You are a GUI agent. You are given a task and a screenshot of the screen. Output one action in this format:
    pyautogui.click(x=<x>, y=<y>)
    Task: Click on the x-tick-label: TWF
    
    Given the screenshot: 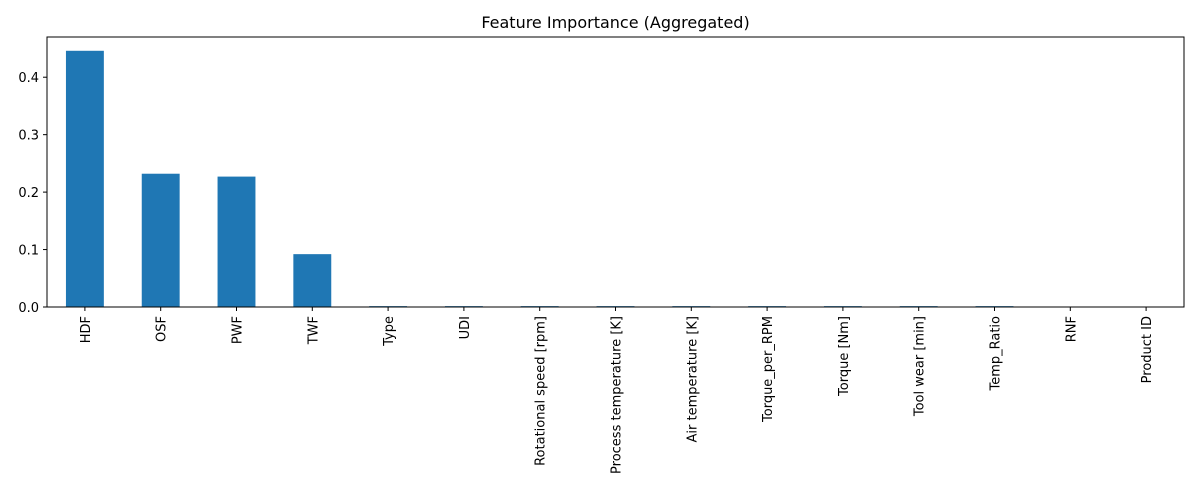 What is the action you would take?
    pyautogui.click(x=313, y=330)
    